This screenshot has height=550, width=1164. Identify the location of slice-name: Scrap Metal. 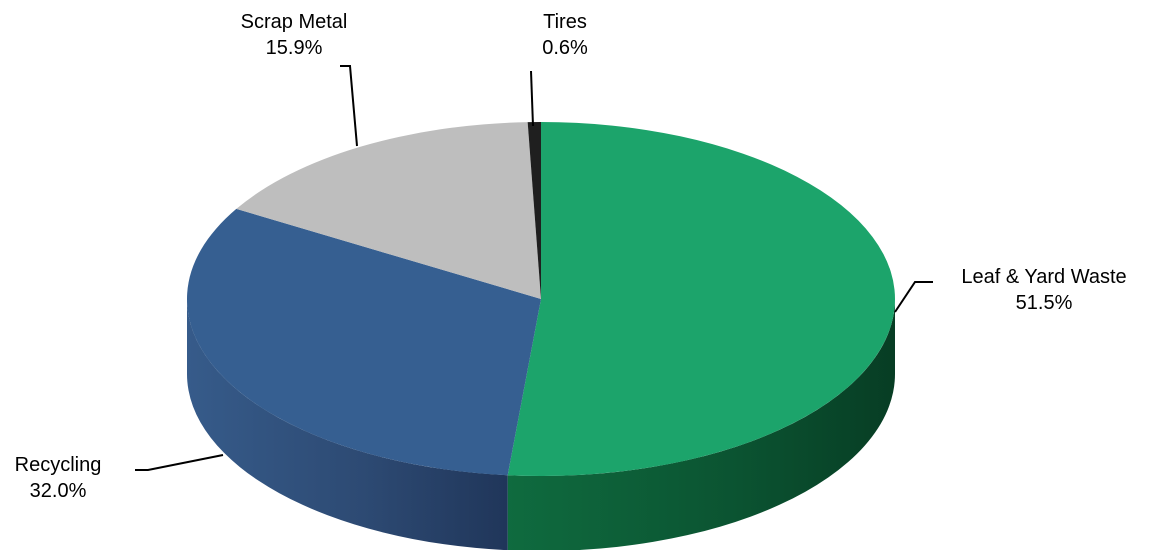
(294, 22).